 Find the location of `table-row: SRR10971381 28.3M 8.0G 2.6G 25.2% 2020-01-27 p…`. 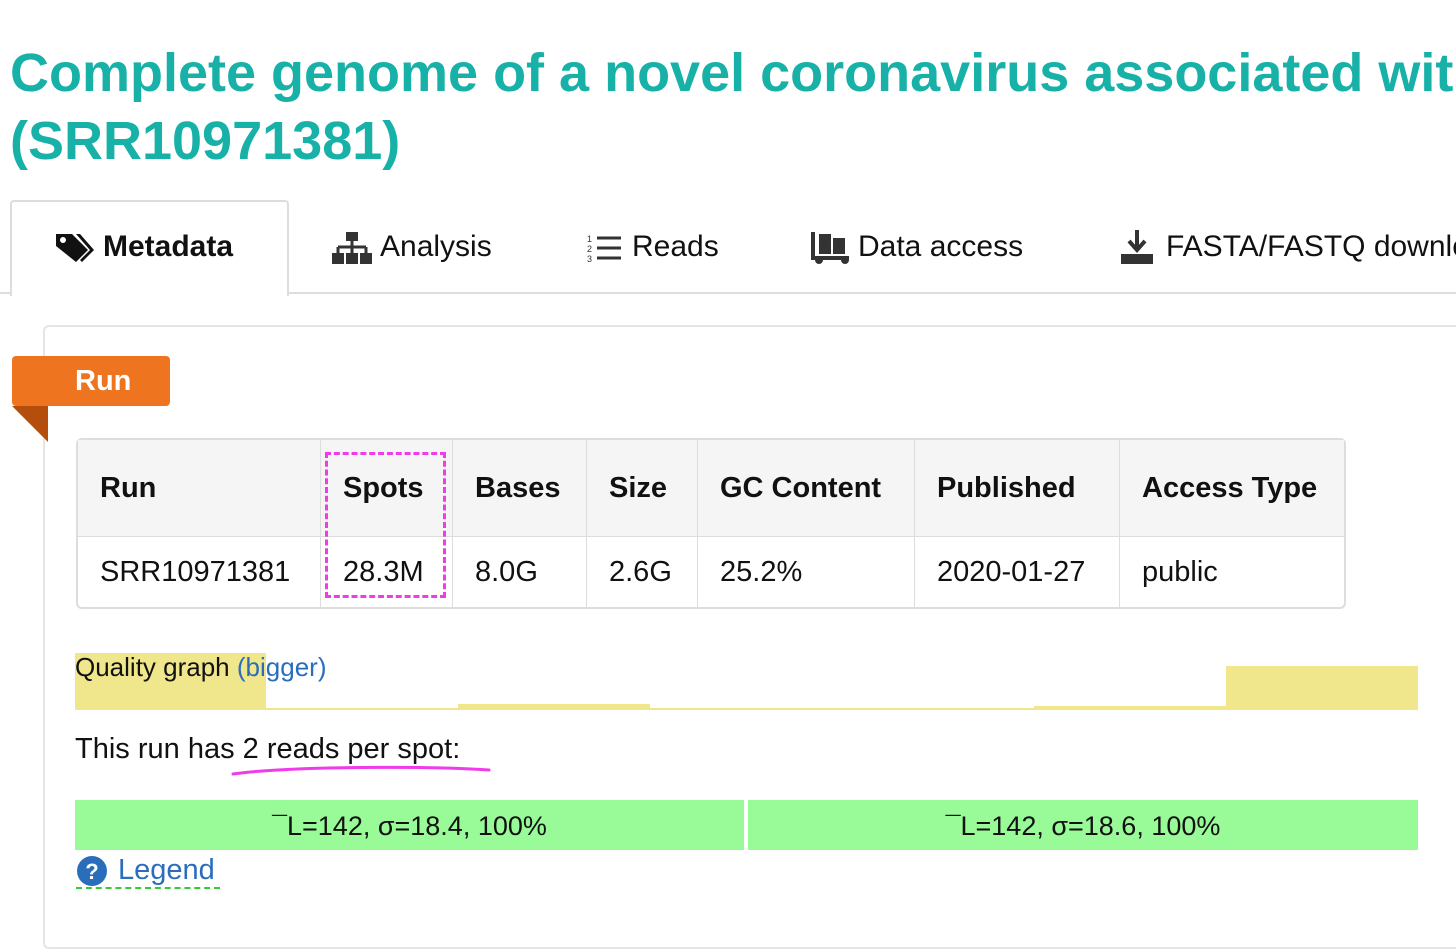

table-row: SRR10971381 28.3M 8.0G 2.6G 25.2% 2020-01-27 p… is located at coordinates (711, 572).